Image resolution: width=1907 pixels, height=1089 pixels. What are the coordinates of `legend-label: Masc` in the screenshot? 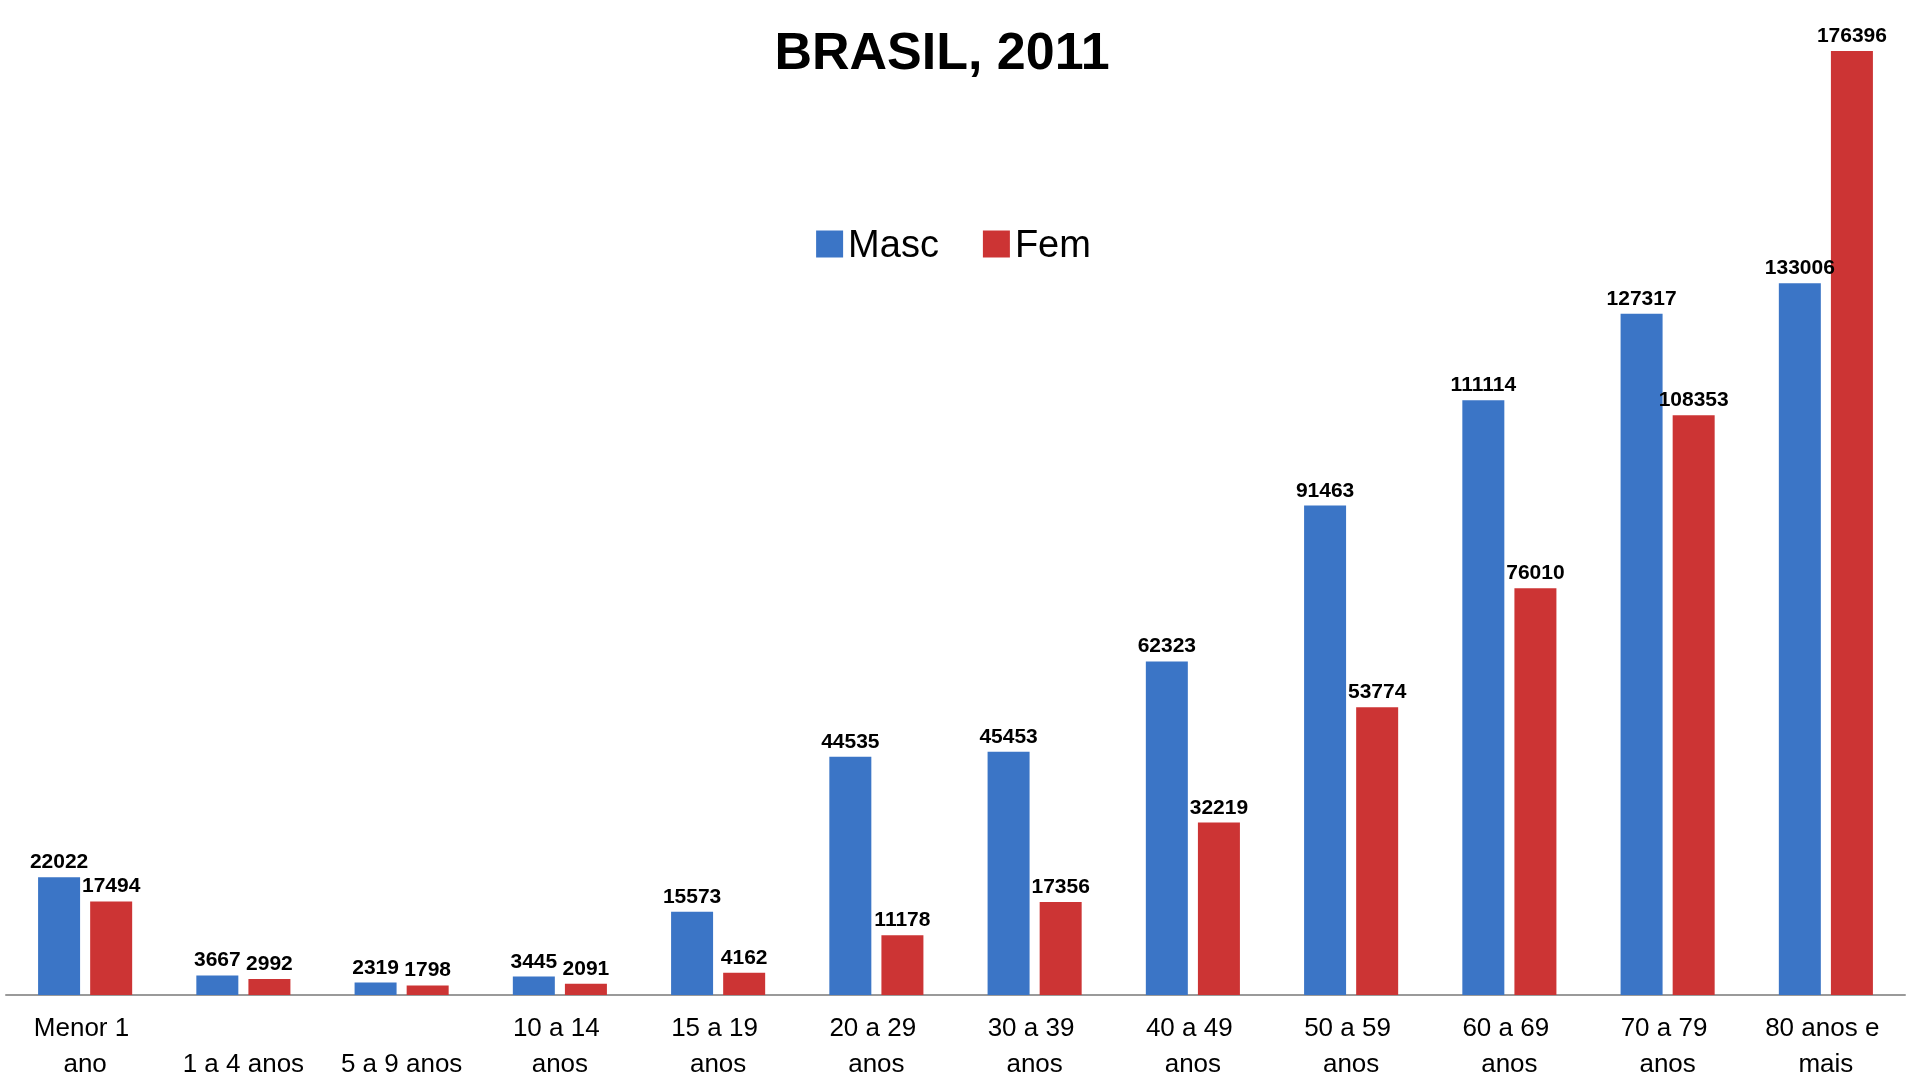 It's located at (893, 244).